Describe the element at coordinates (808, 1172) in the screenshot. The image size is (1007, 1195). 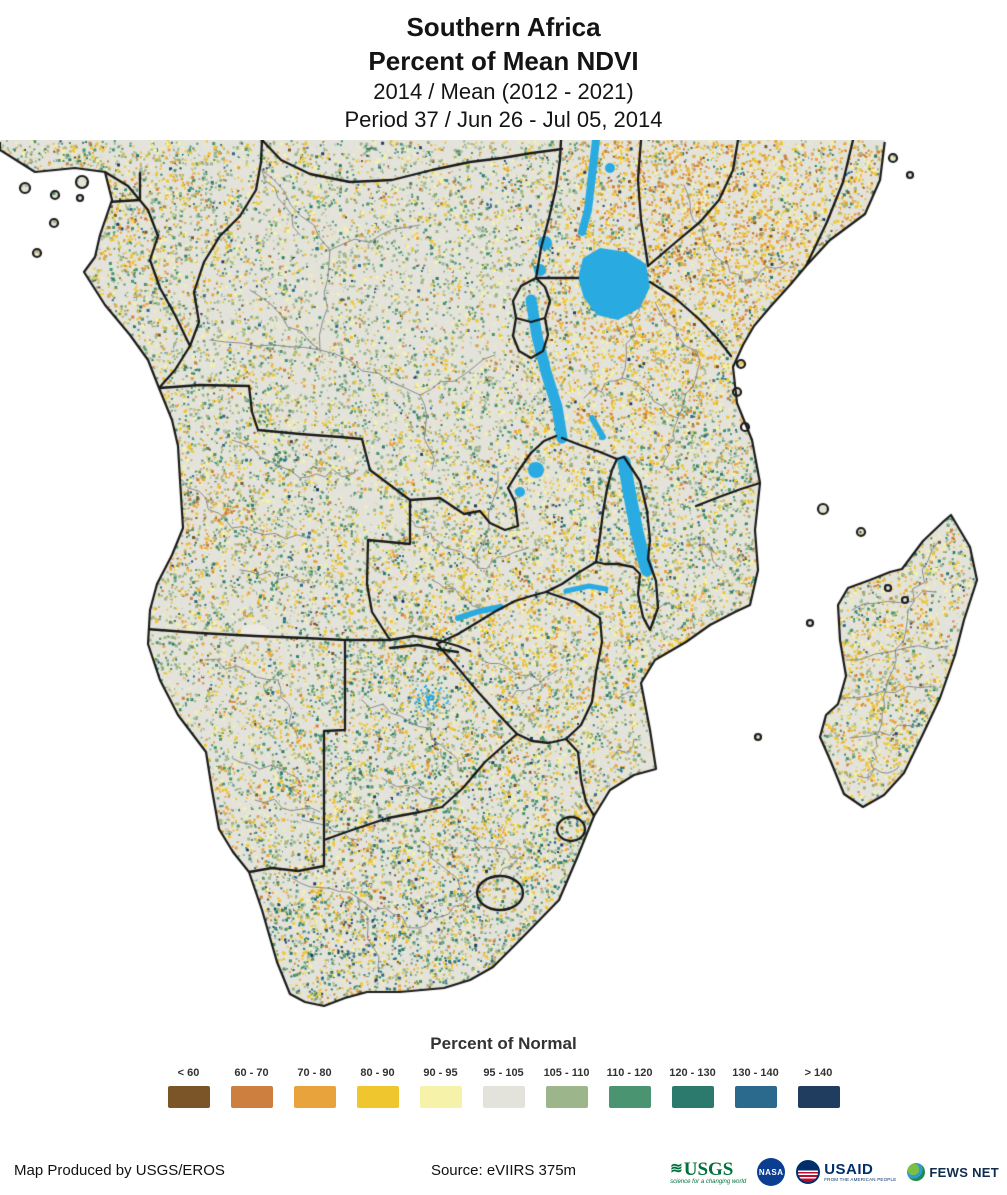
I see `usaid-seal-icon` at that location.